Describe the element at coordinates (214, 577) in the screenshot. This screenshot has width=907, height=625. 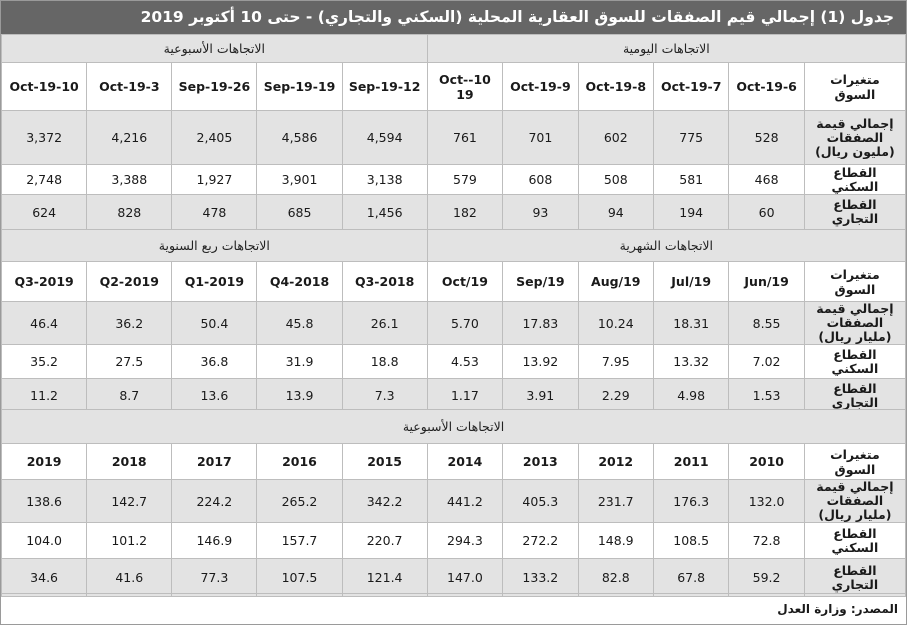
I see `table-cell: 77.3` at that location.